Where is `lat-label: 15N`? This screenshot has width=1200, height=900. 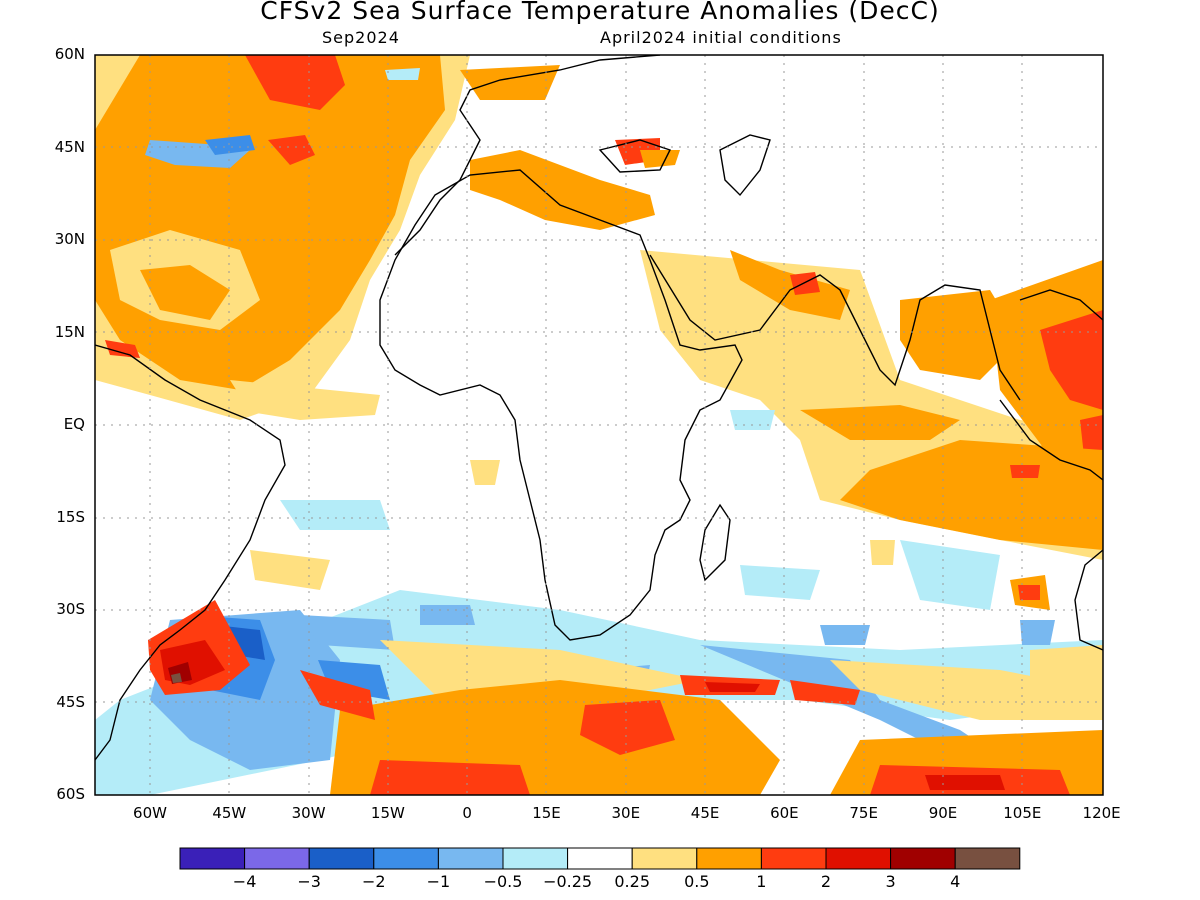
lat-label: 15N is located at coordinates (69, 331).